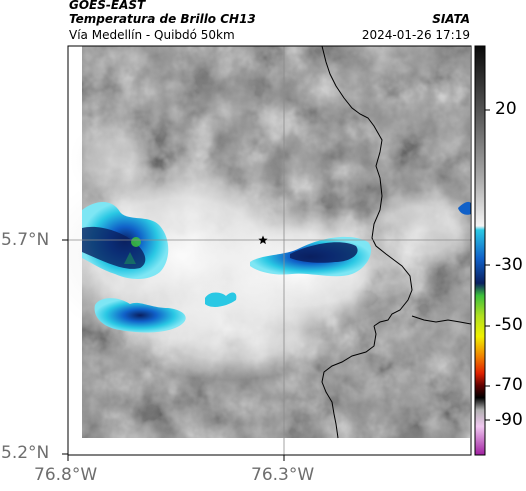 The image size is (526, 491). Describe the element at coordinates (415, 35) in the screenshot. I see `timestamp-label: 2024-01-26 17:19` at that location.